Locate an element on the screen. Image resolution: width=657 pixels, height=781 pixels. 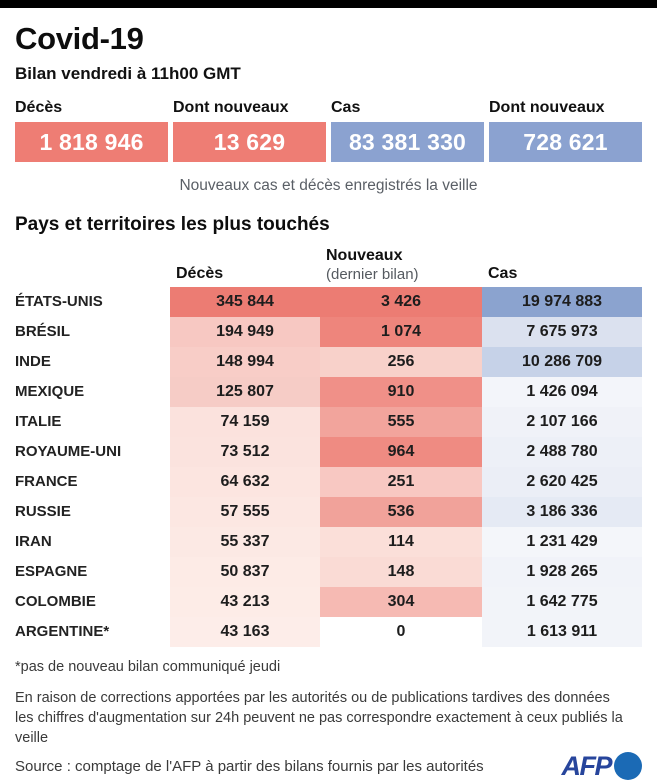
deces-cell: 73 512 is located at coordinates (245, 452).